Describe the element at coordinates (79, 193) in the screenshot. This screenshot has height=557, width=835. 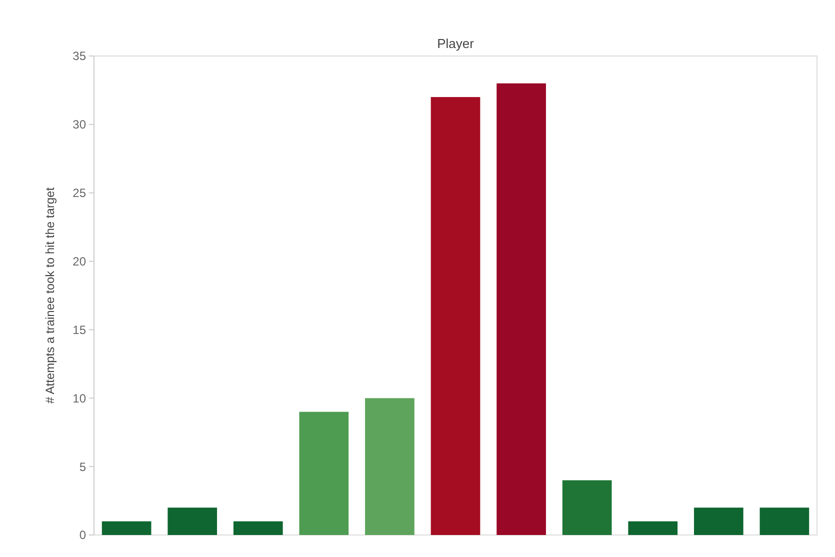
I see `y-tick-label: 25` at that location.